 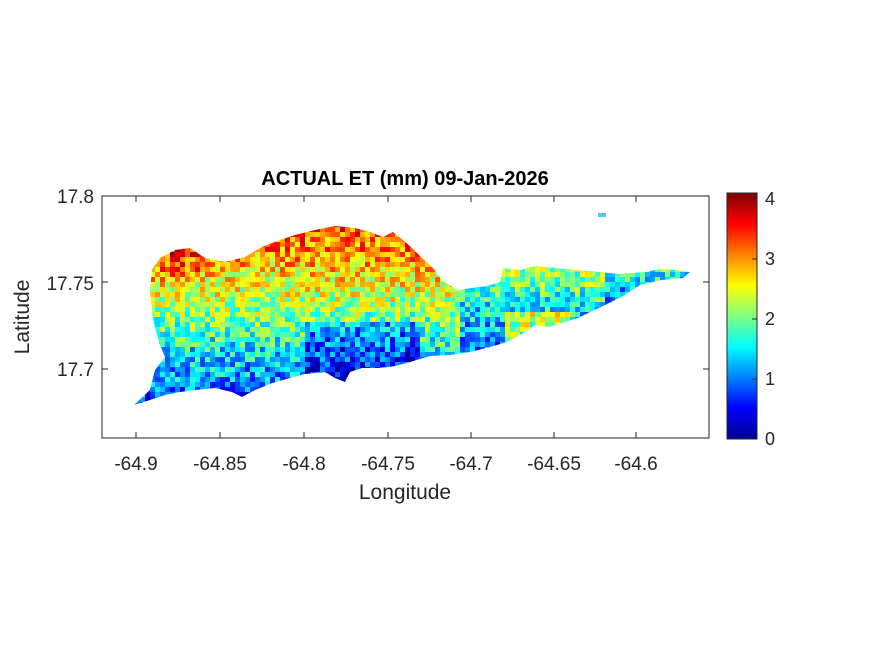 I want to click on y-axis-label: Latitude, so click(x=22, y=317).